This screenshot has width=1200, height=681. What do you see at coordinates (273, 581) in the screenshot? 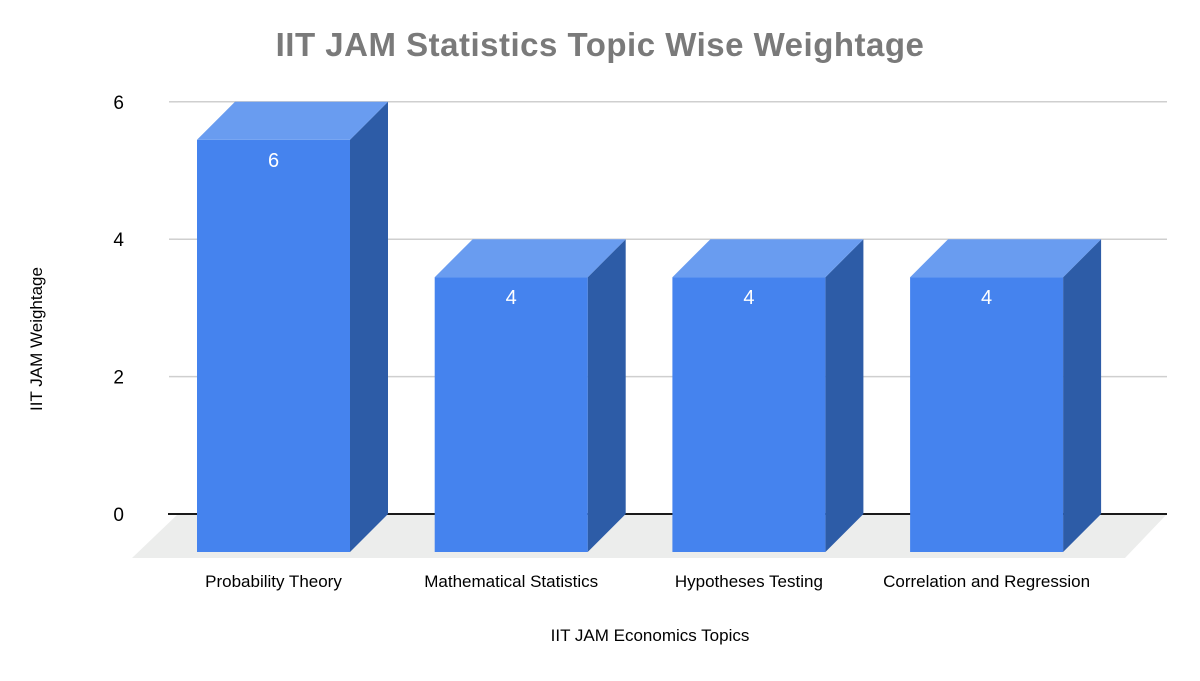
I see `category-label-probability-theory: Probability Theory` at bounding box center [273, 581].